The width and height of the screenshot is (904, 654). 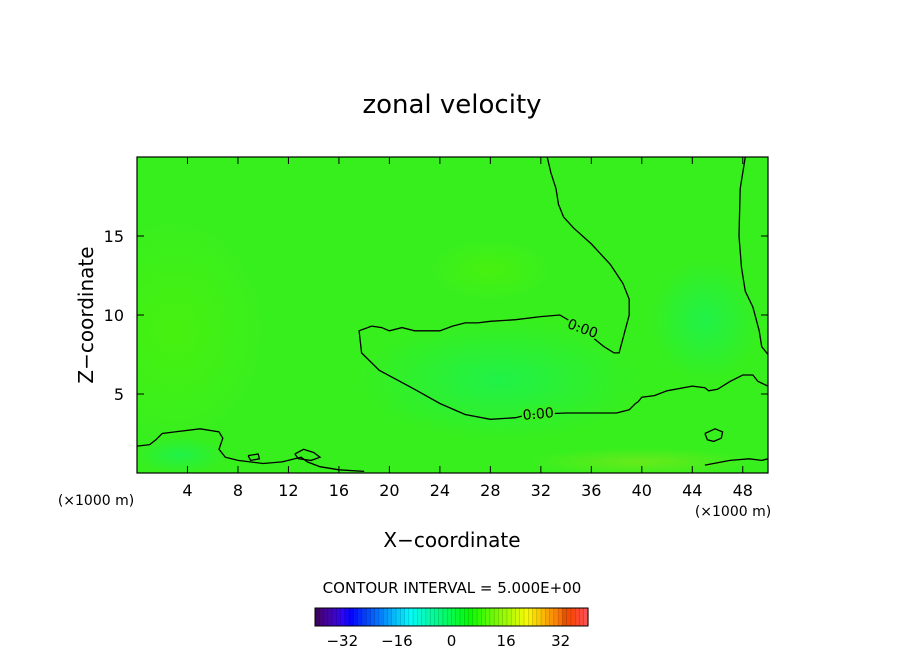 I want to click on contour-interval-label: CONTOUR INTERVAL = 5.000E+00, so click(x=452, y=588).